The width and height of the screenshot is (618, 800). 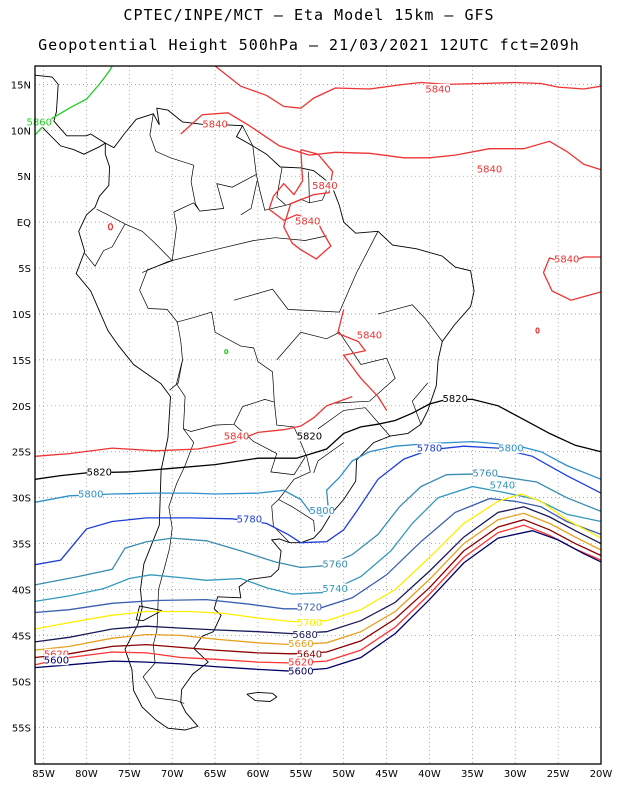 I want to click on contour-label: 5640, so click(x=309, y=654).